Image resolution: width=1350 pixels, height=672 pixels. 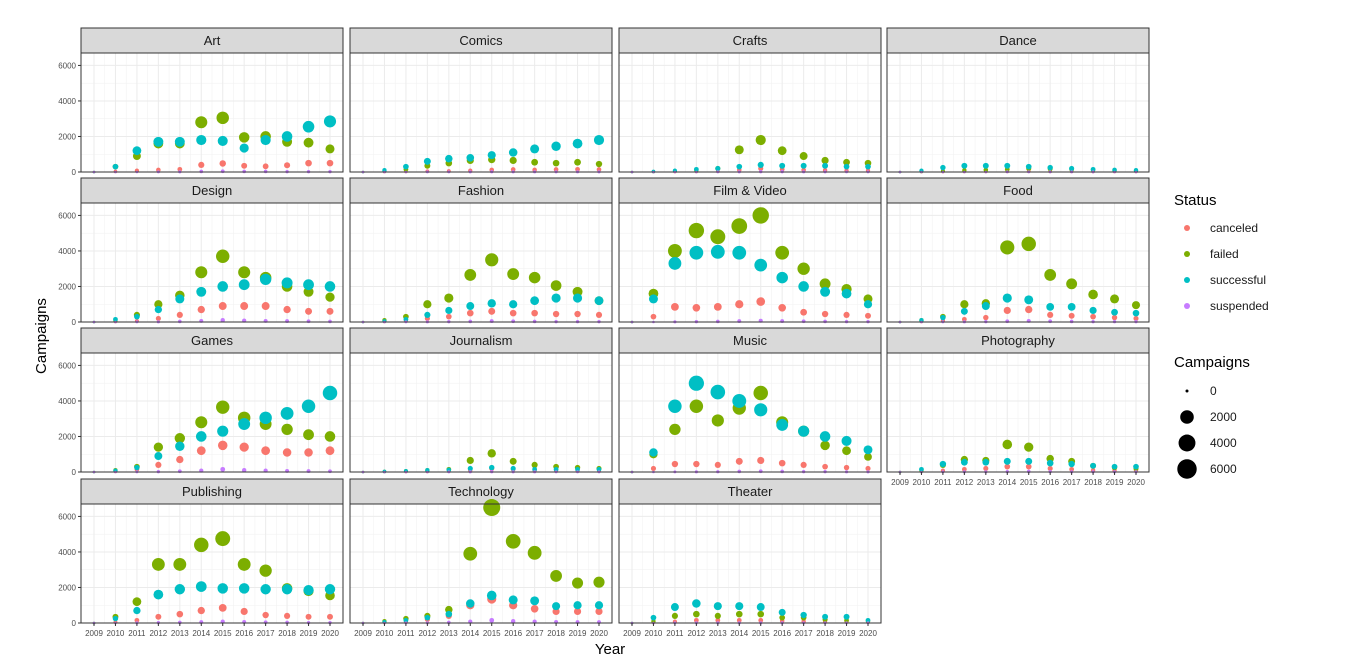 What do you see at coordinates (1224, 254) in the screenshot?
I see `legend-label-failed: failed` at bounding box center [1224, 254].